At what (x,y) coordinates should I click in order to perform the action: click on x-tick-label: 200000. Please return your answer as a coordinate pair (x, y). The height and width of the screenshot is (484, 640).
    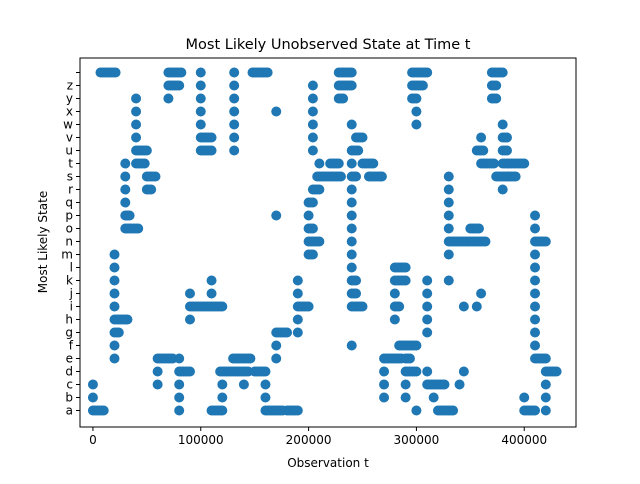
    Looking at the image, I should click on (309, 440).